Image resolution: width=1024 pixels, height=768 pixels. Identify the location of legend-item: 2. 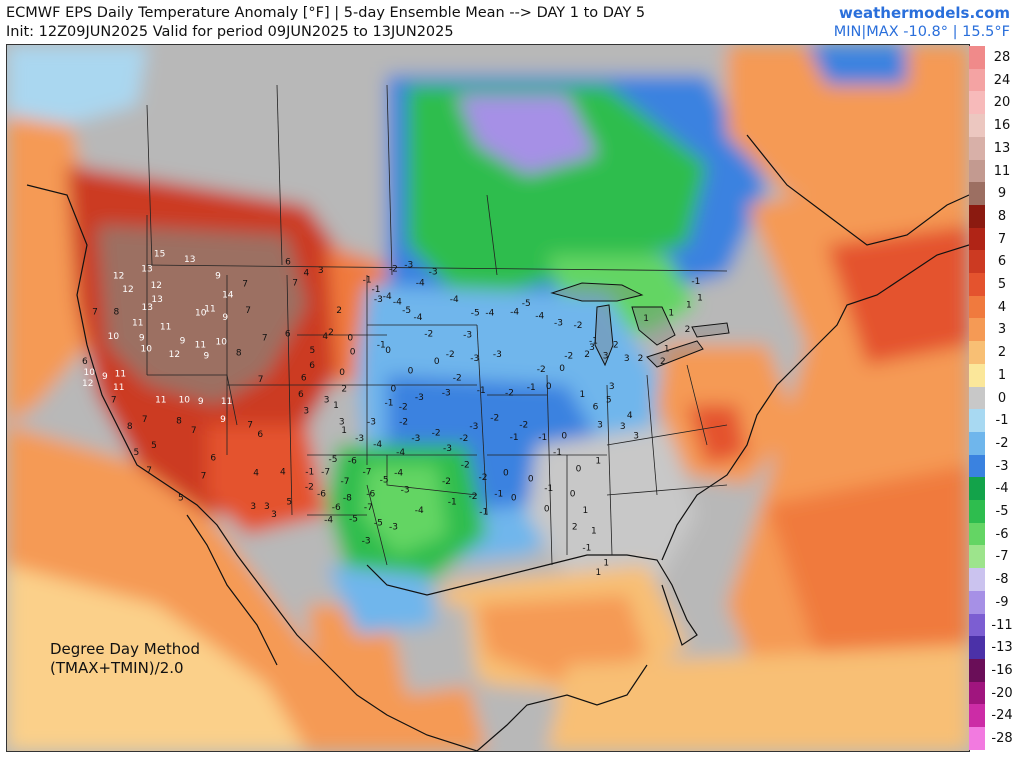
(995, 353).